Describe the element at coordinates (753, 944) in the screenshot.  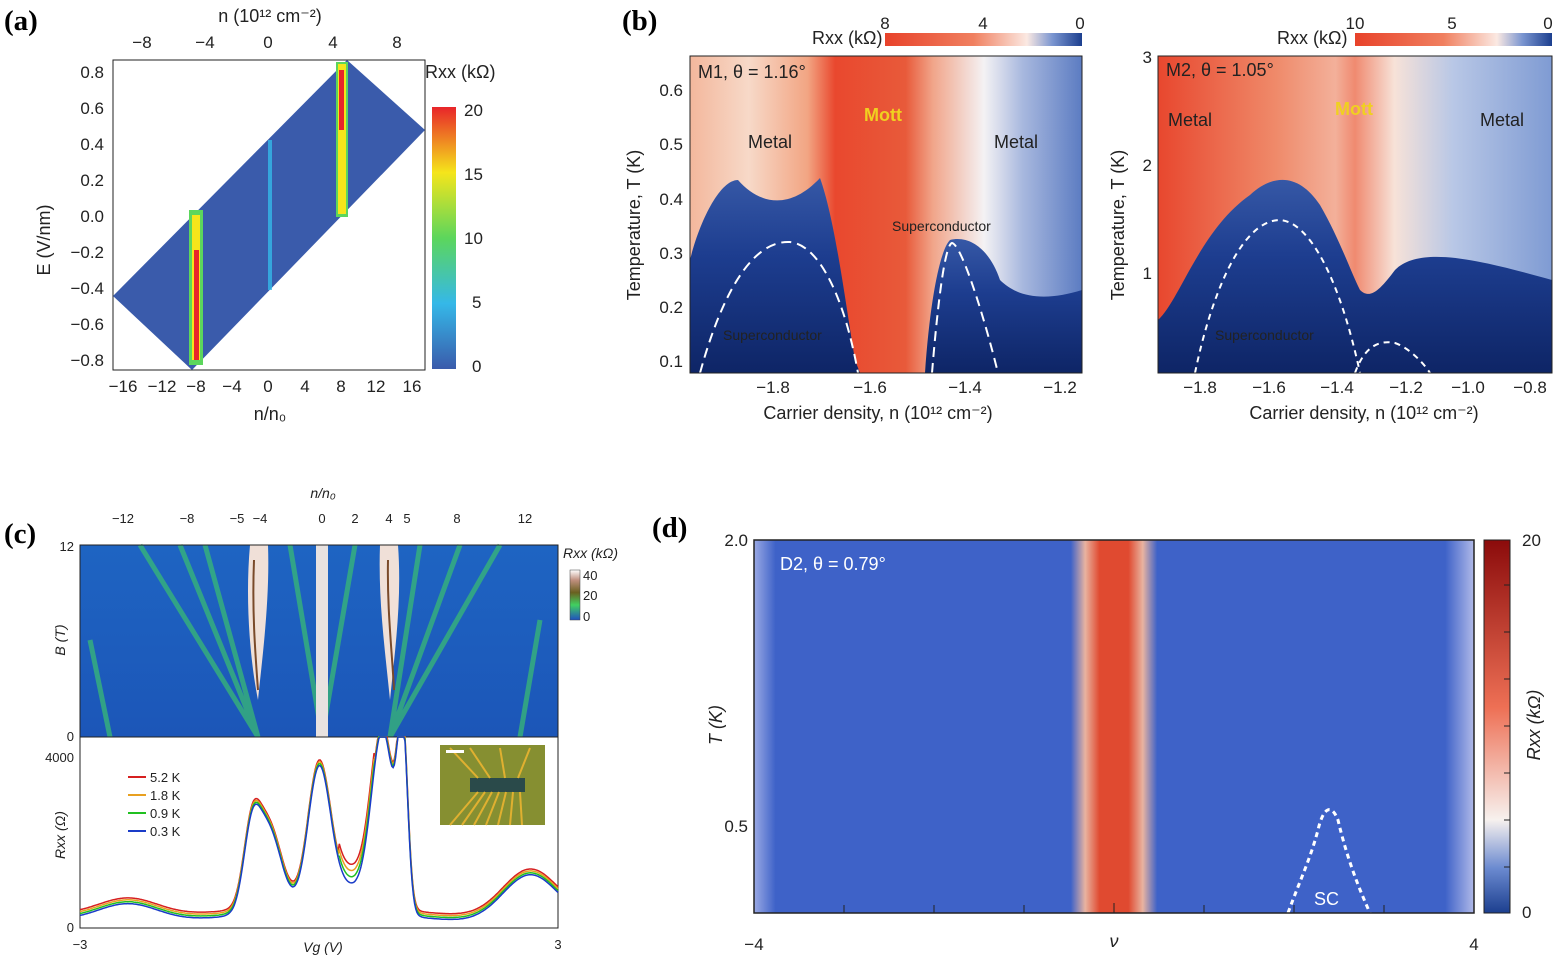
I see `panel-d-x-tick: −4` at that location.